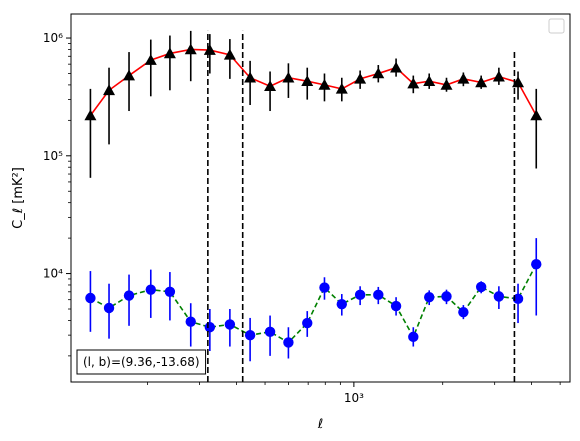 Image resolution: width=580 pixels, height=441 pixels. I want to click on annotation: (l, b)=(9.36,-13.68), so click(141, 362).